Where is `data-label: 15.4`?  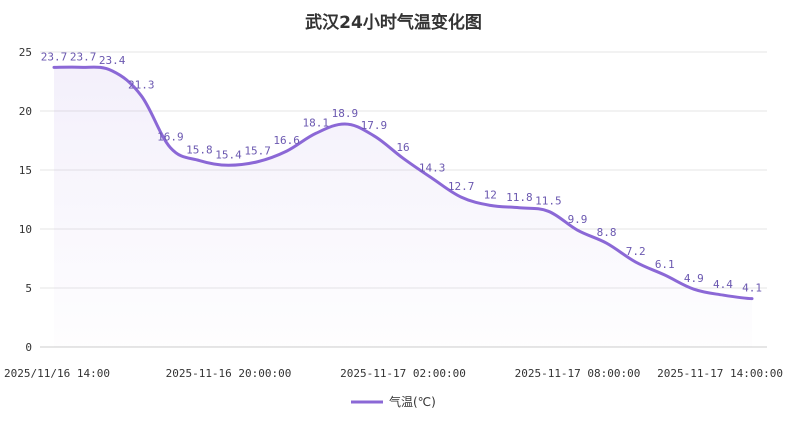 data-label: 15.4 is located at coordinates (228, 154).